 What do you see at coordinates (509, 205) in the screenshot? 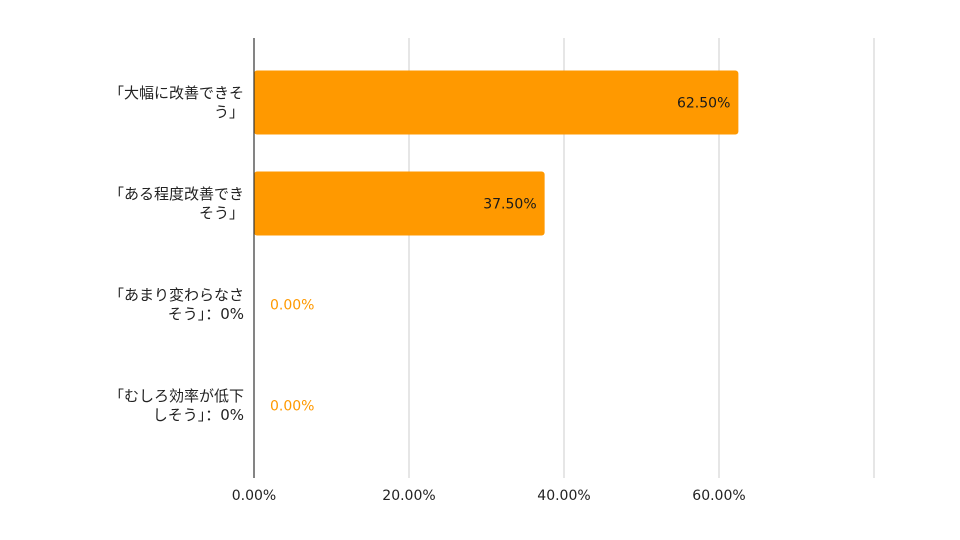
I see `data-label-2: 37.50%` at bounding box center [509, 205].